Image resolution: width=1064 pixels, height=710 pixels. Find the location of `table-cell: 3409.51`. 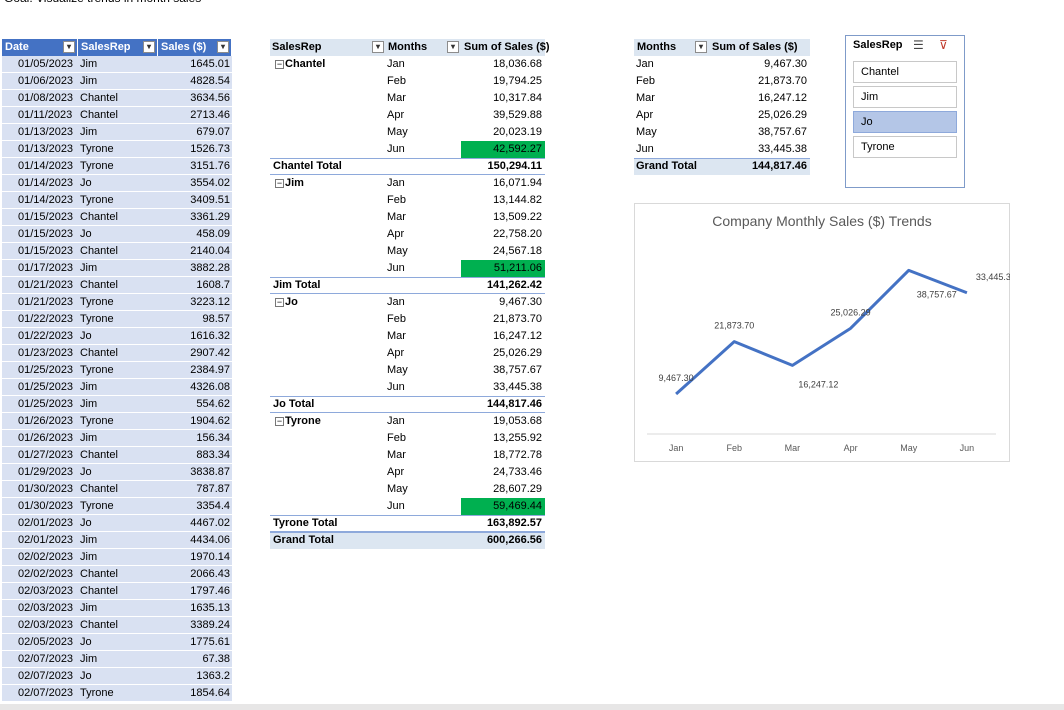

table-cell: 3409.51 is located at coordinates (210, 200).